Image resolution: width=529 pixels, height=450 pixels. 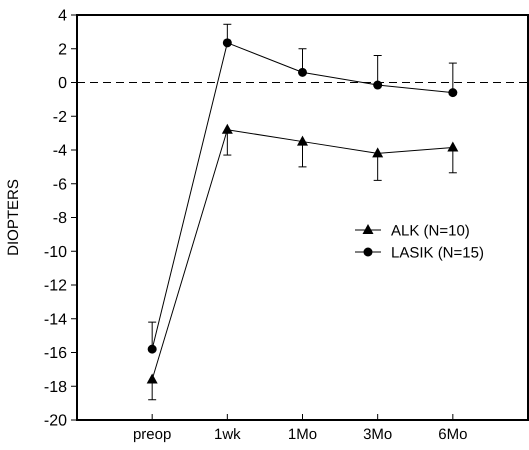 What do you see at coordinates (437, 253) in the screenshot?
I see `legend-label: LASIK (N=15)` at bounding box center [437, 253].